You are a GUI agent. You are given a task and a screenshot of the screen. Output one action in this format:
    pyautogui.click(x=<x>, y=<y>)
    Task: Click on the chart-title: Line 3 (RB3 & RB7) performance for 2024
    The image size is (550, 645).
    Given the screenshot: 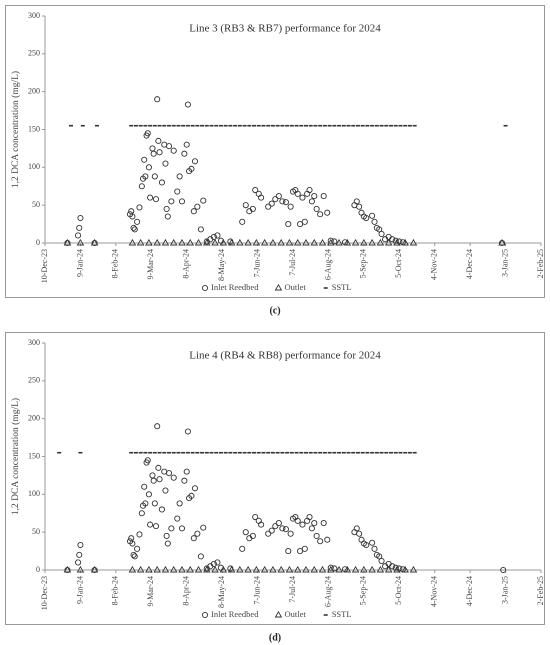 What is the action you would take?
    pyautogui.click(x=285, y=29)
    